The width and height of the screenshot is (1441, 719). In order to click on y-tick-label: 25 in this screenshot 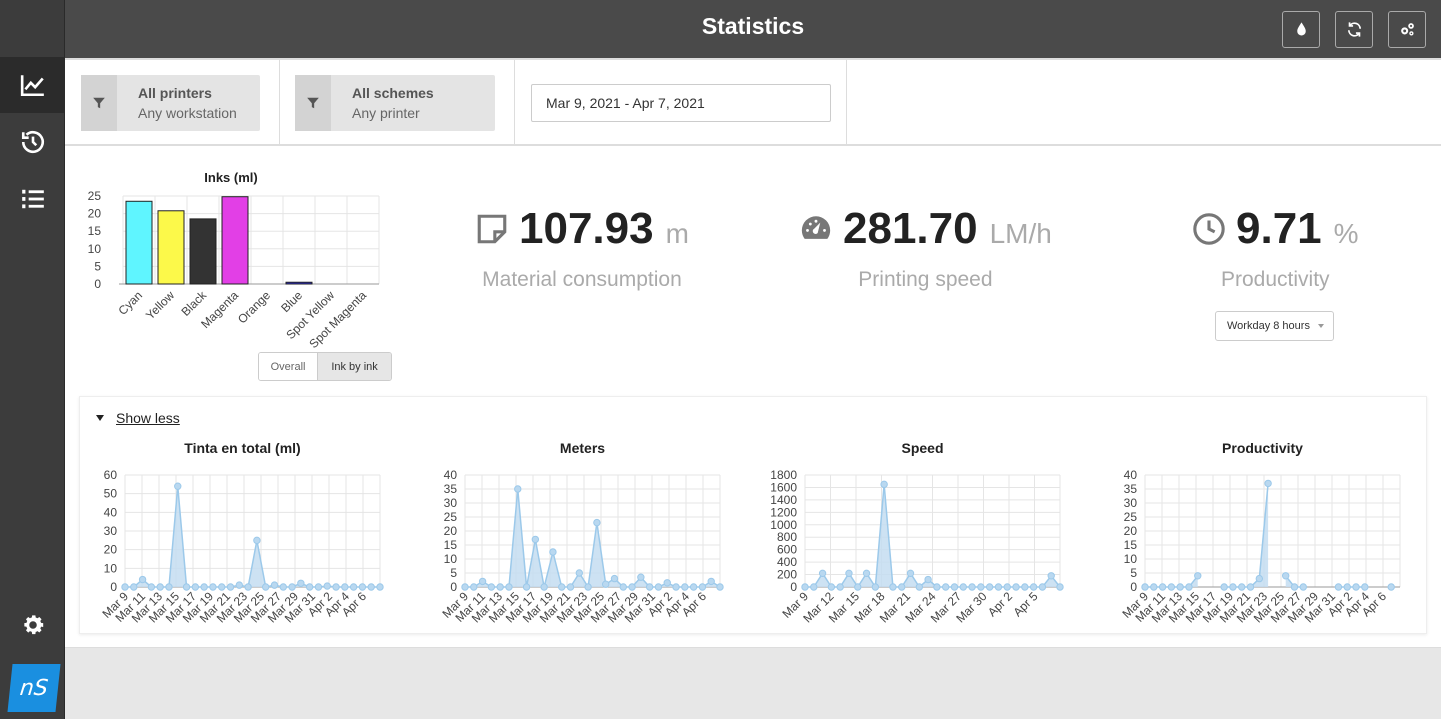, I will do `click(451, 517)`.